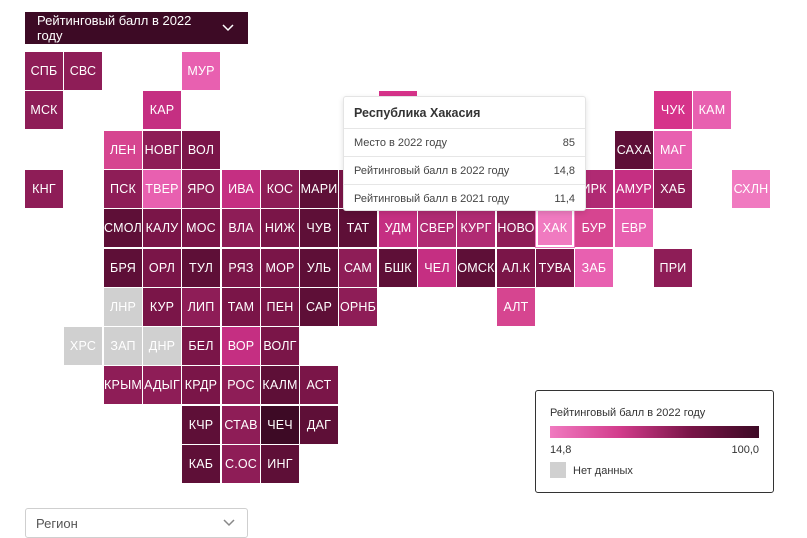  Describe the element at coordinates (162, 189) in the screenshot. I see `region-tile: ТВЕР` at that location.